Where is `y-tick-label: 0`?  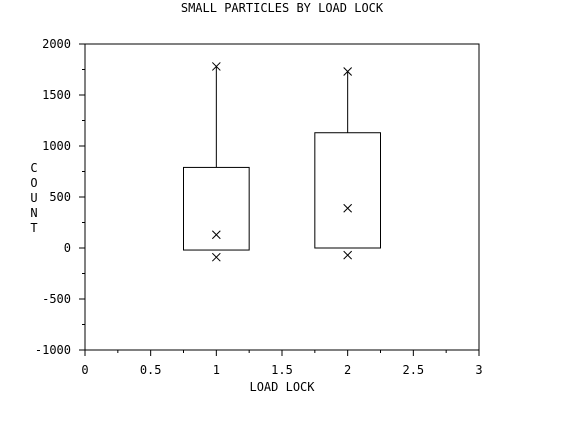
y-tick-label: 0 is located at coordinates (67, 248).